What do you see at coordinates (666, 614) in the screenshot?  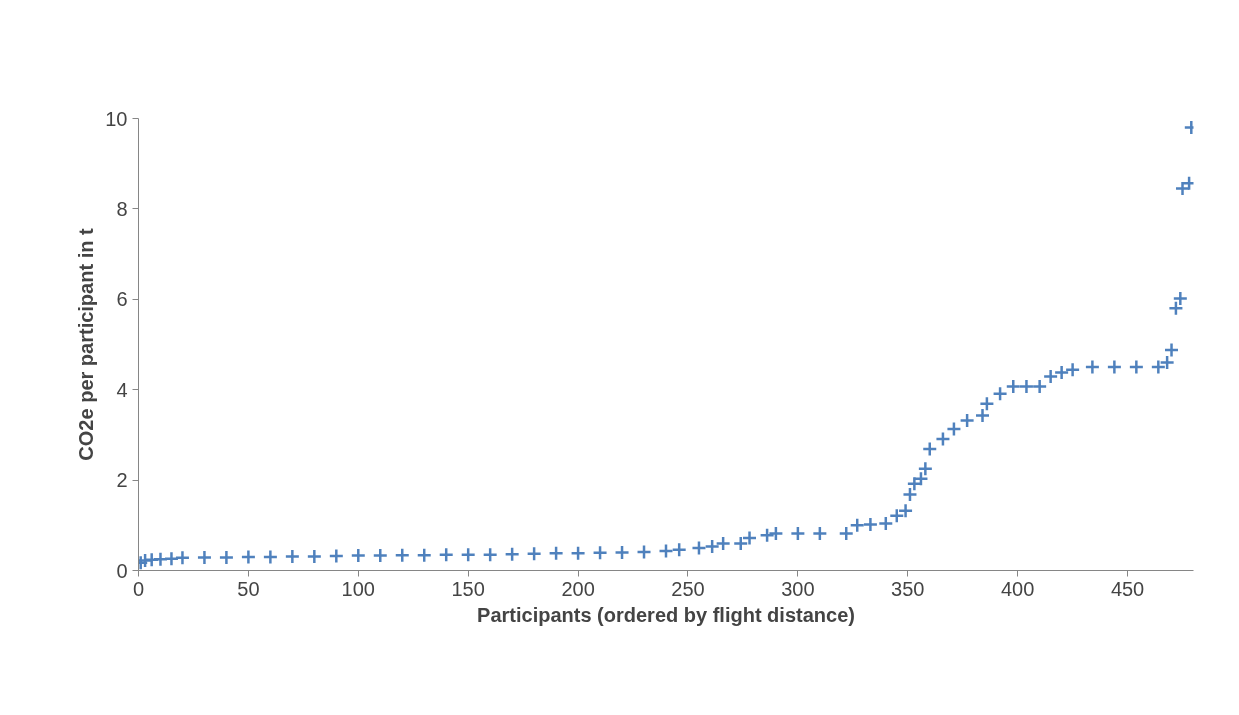 I see `x-axis-title: Participants (ordered by flight distance)` at bounding box center [666, 614].